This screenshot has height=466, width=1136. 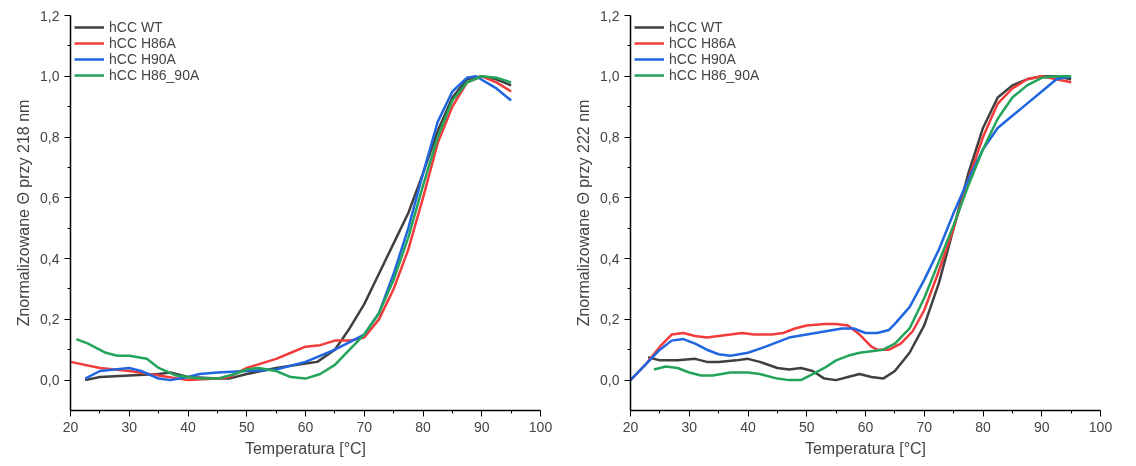 What do you see at coordinates (584, 213) in the screenshot?
I see `y-axis-title: Znormalizowane Θ przy 222 nm` at bounding box center [584, 213].